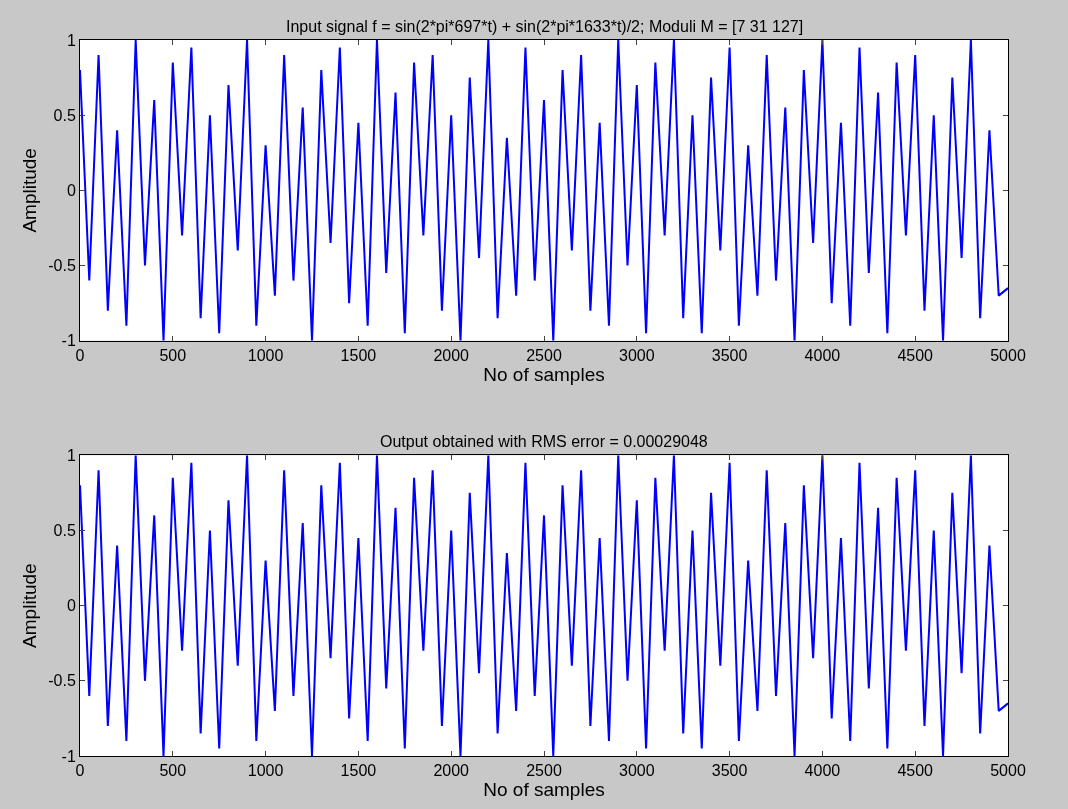 The height and width of the screenshot is (809, 1068). Describe the element at coordinates (545, 26) in the screenshot. I see `chart-title: Input signal f = sin(2*pi*697*t) + sin(2*pi*1633*t)/2; Moduli M = [7 31 127]` at that location.